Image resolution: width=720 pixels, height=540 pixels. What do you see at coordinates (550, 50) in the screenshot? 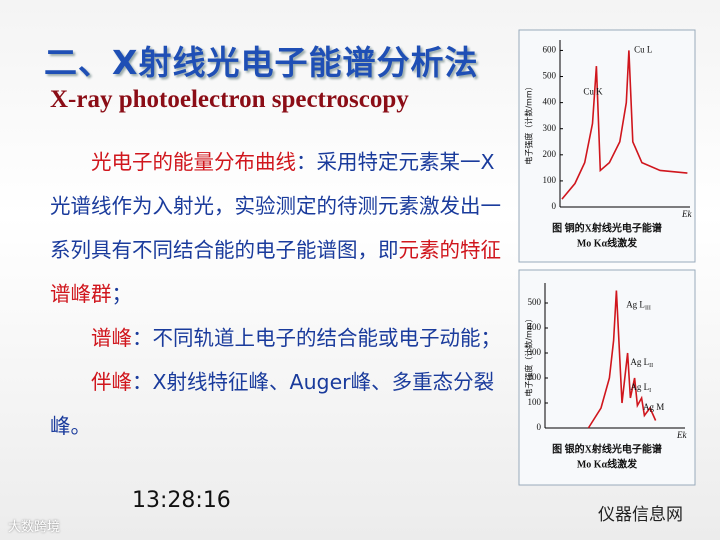
I see `y-tick-label: 600` at bounding box center [550, 50].